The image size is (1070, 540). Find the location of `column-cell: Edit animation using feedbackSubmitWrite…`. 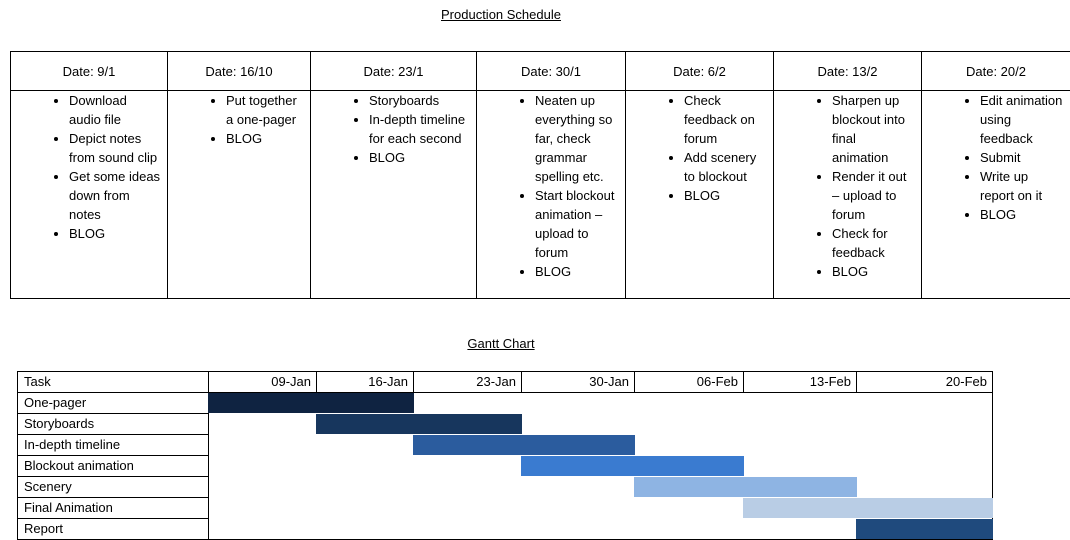

column-cell: Edit animation using feedbackSubmitWrite… is located at coordinates (996, 195).